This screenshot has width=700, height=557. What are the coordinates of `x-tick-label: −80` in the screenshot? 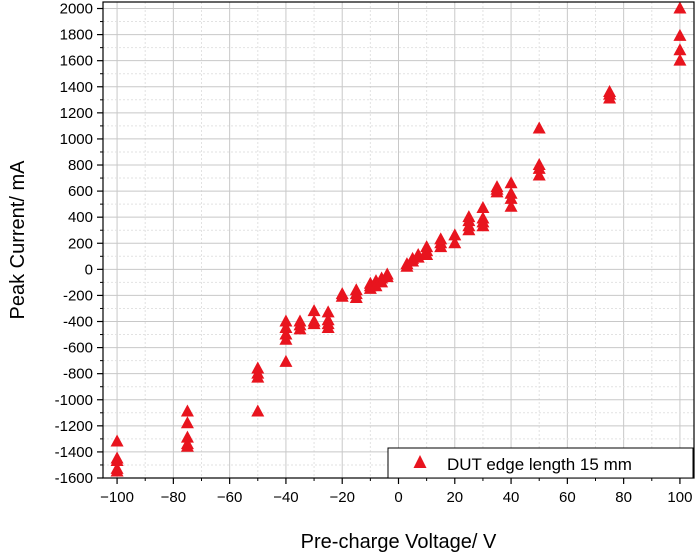 It's located at (173, 497).